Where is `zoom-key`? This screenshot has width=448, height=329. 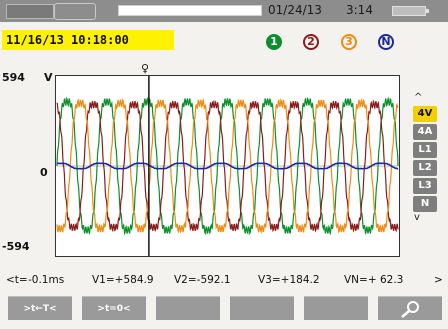
zoom-key is located at coordinates (410, 308).